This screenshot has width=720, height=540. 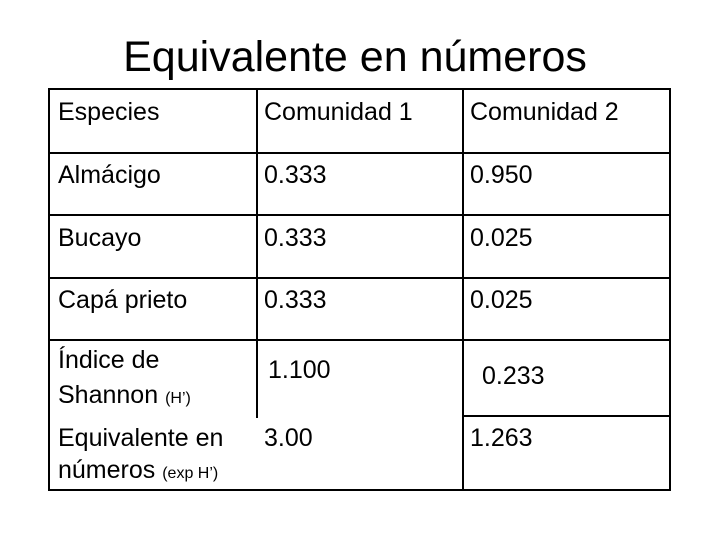 What do you see at coordinates (513, 376) in the screenshot?
I see `shannon-value-community-2: 0.233` at bounding box center [513, 376].